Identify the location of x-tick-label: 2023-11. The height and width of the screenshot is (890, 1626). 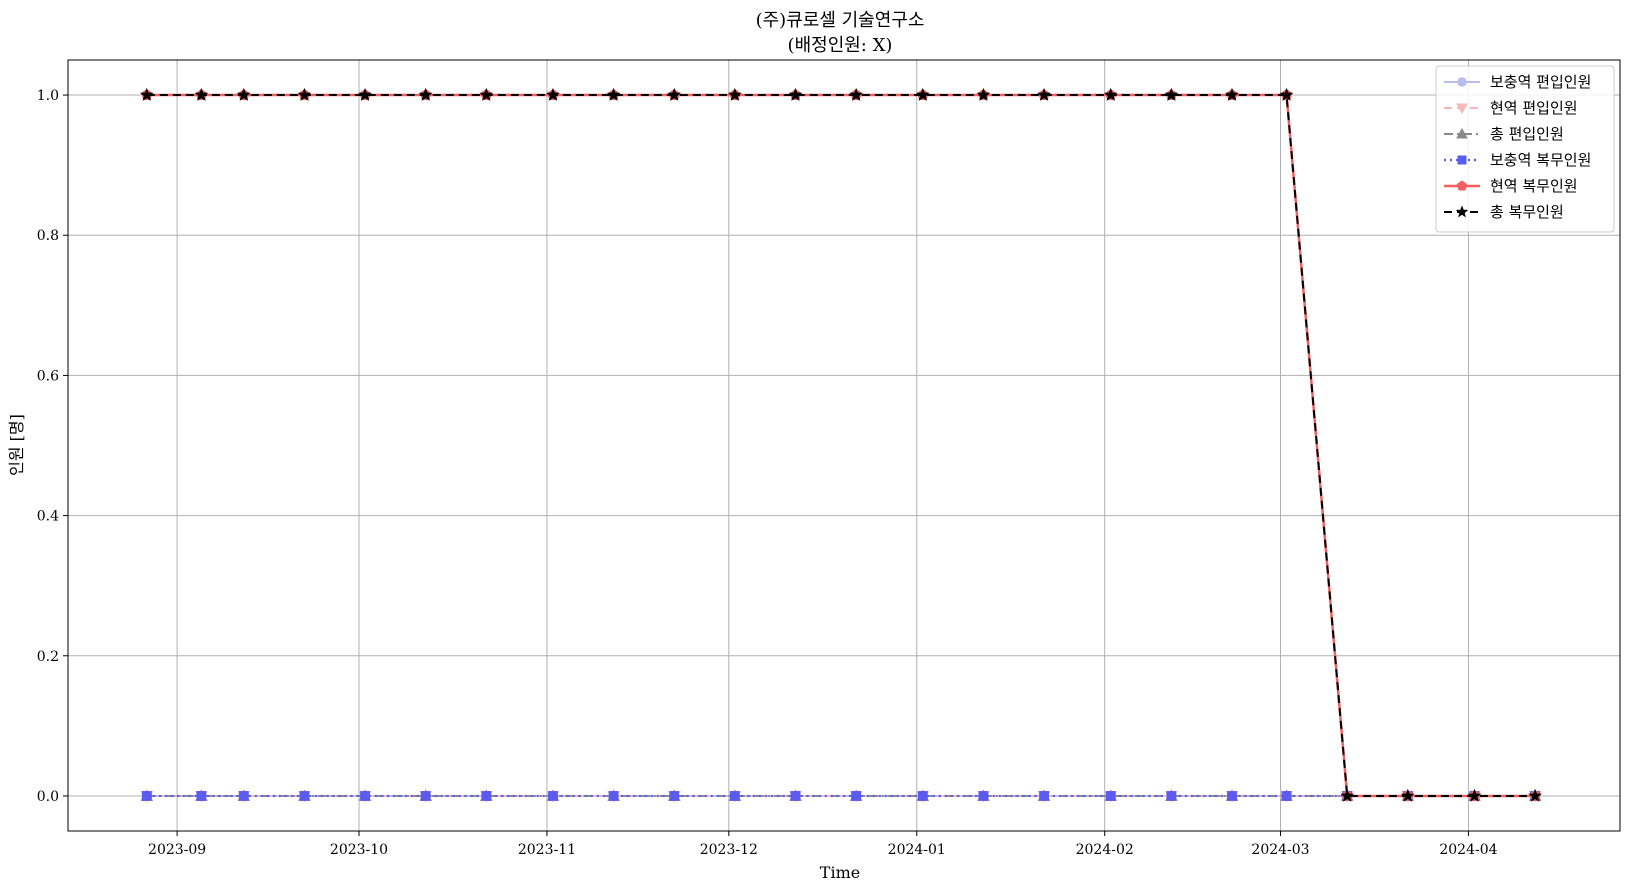
(547, 850).